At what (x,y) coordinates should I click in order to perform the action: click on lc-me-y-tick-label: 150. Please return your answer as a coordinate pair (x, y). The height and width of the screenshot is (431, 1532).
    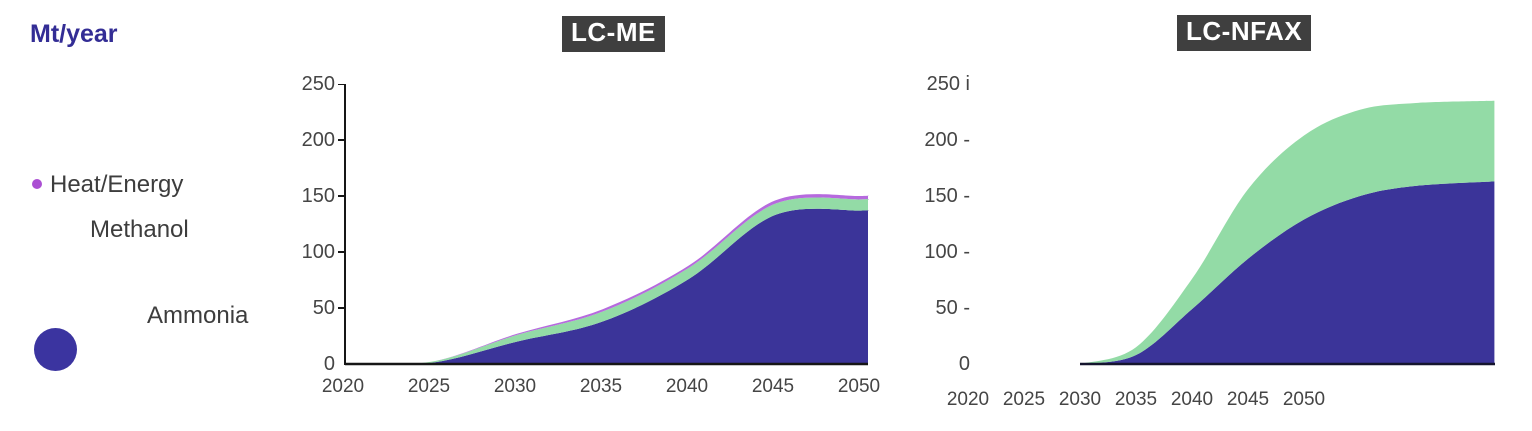
    Looking at the image, I should click on (318, 196).